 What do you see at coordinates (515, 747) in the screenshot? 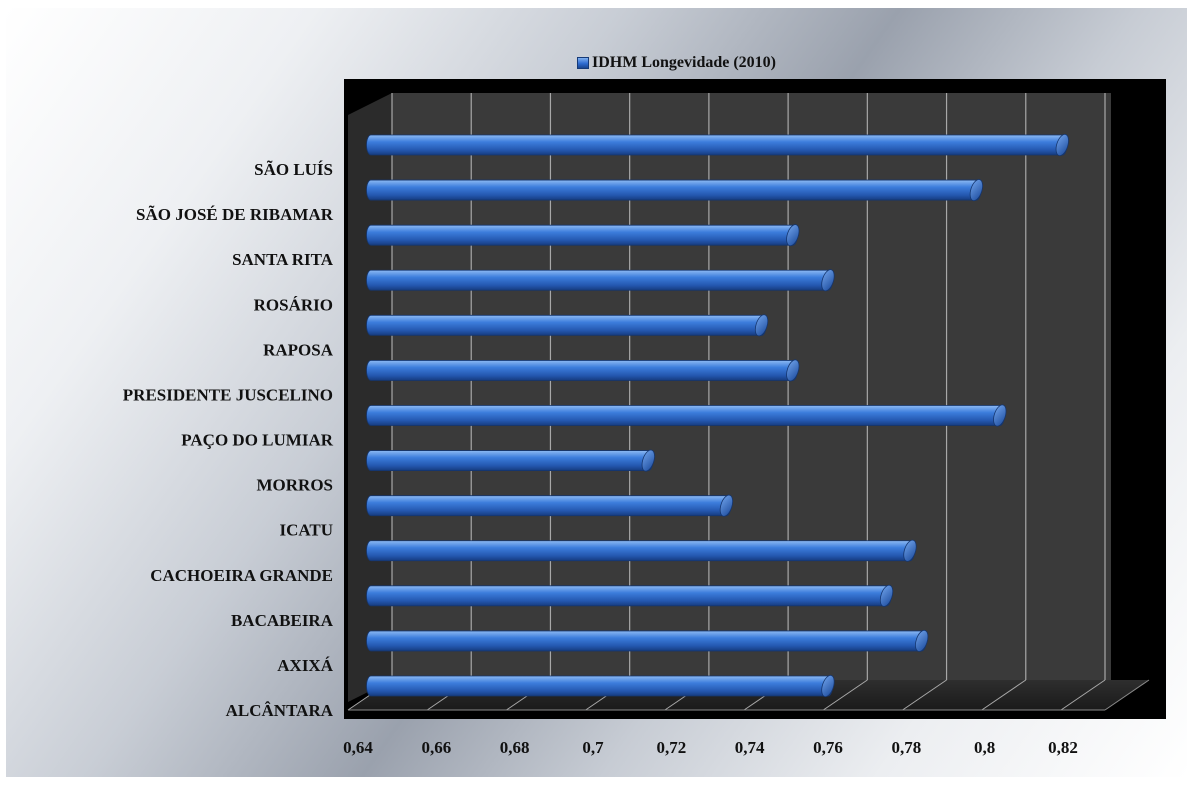
I see `x-tick-label: 0,68` at bounding box center [515, 747].